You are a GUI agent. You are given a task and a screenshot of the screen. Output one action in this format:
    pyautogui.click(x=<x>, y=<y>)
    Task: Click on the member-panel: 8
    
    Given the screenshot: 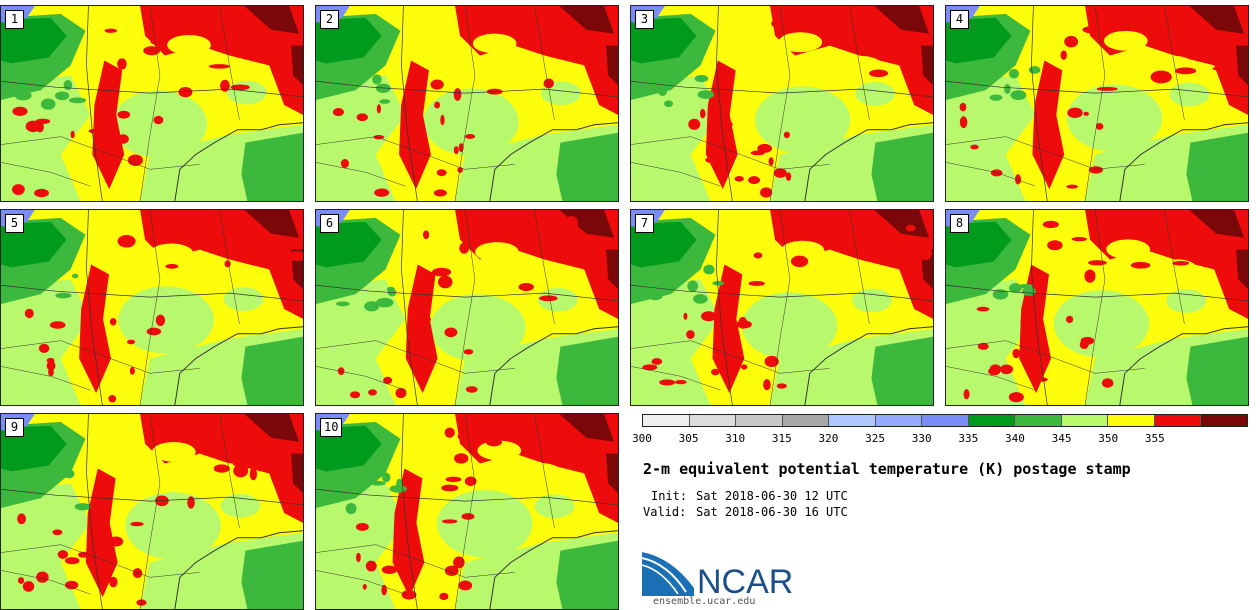 What is the action you would take?
    pyautogui.click(x=1097, y=307)
    